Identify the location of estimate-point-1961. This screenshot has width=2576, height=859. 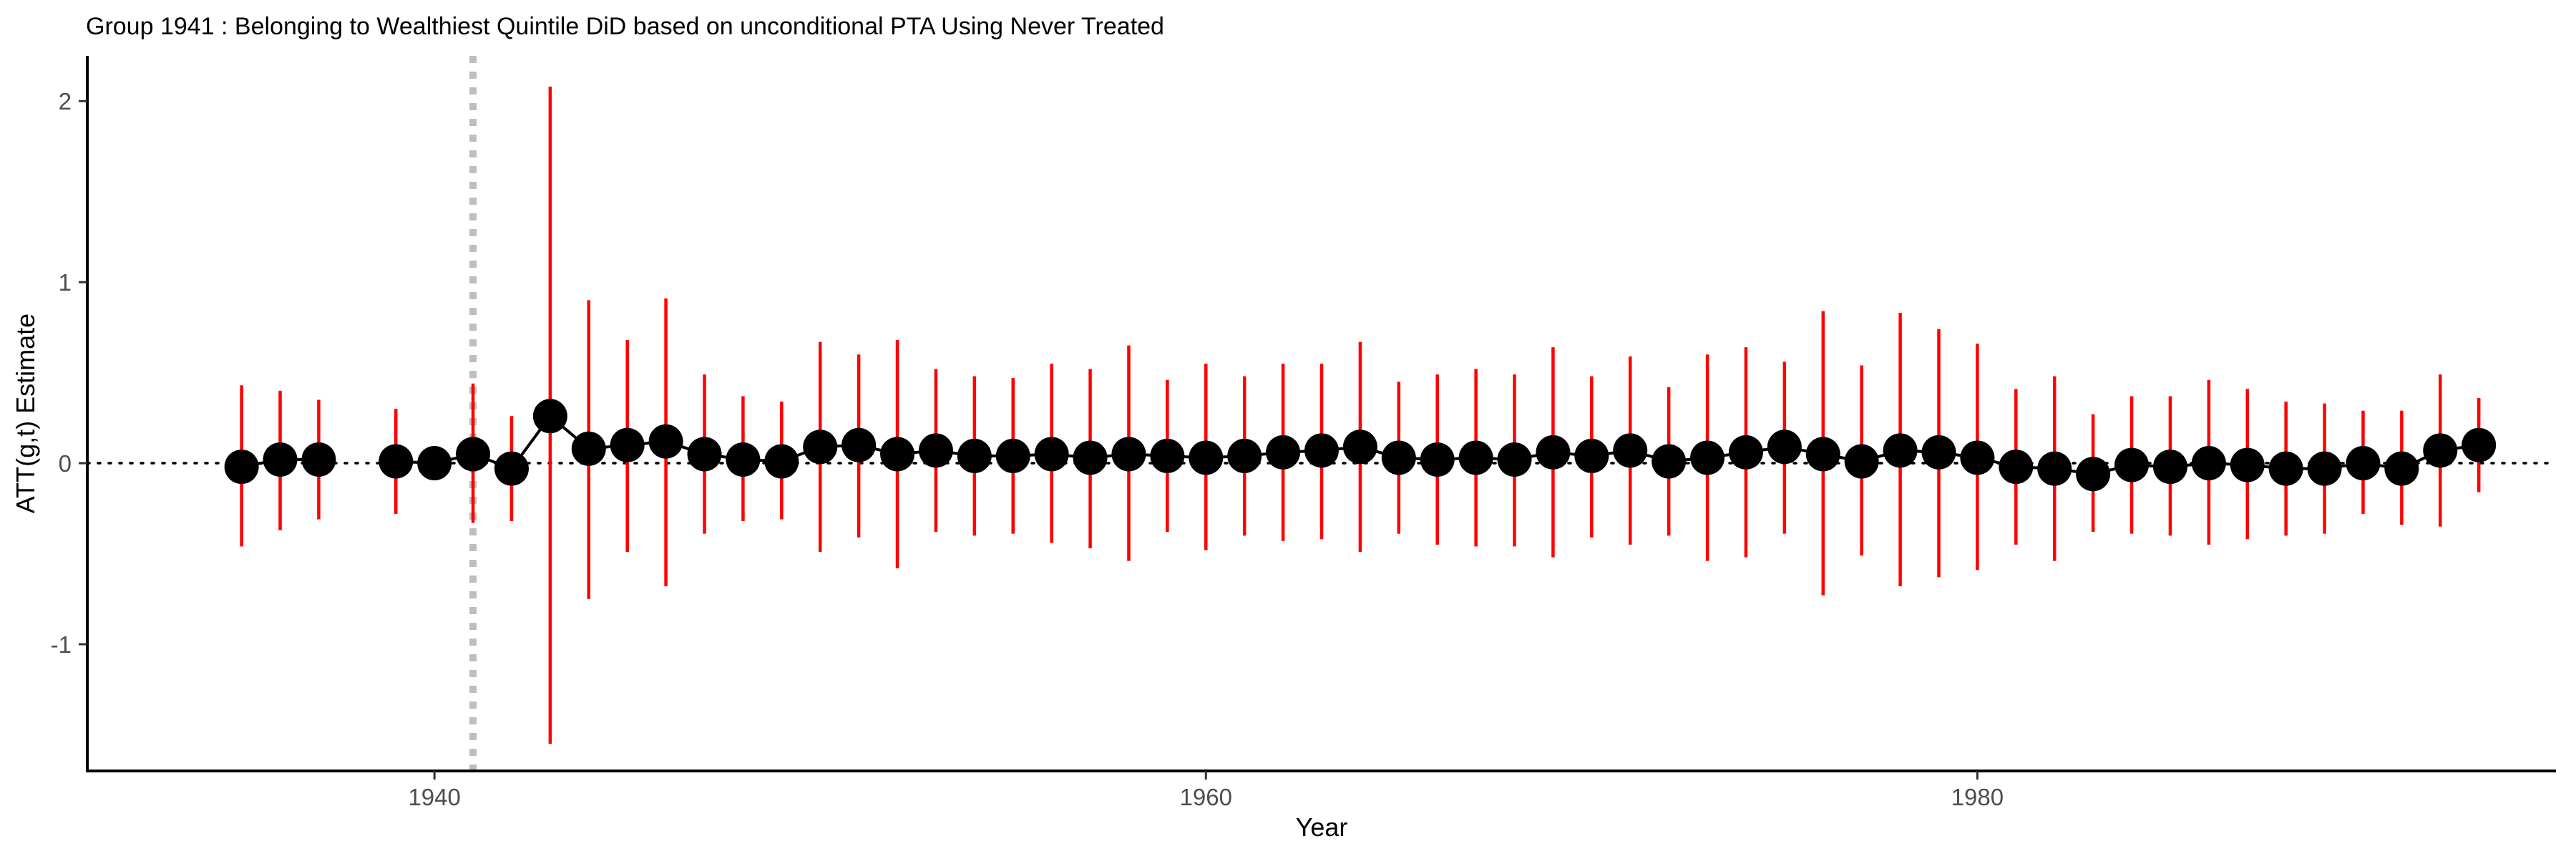
(1244, 455).